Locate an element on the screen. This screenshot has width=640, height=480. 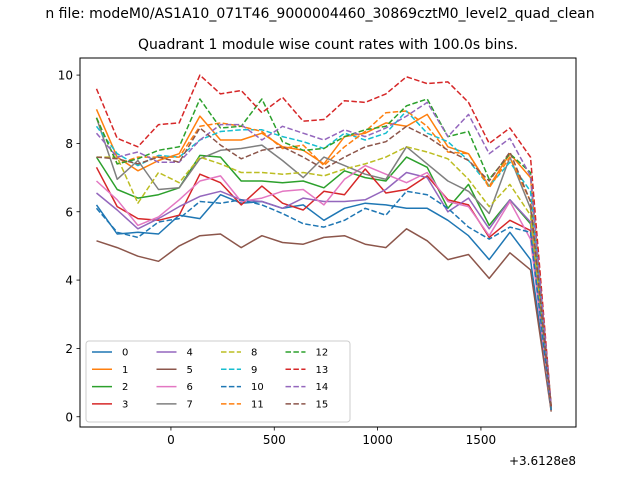
y-tick-label: 4 is located at coordinates (69, 281).